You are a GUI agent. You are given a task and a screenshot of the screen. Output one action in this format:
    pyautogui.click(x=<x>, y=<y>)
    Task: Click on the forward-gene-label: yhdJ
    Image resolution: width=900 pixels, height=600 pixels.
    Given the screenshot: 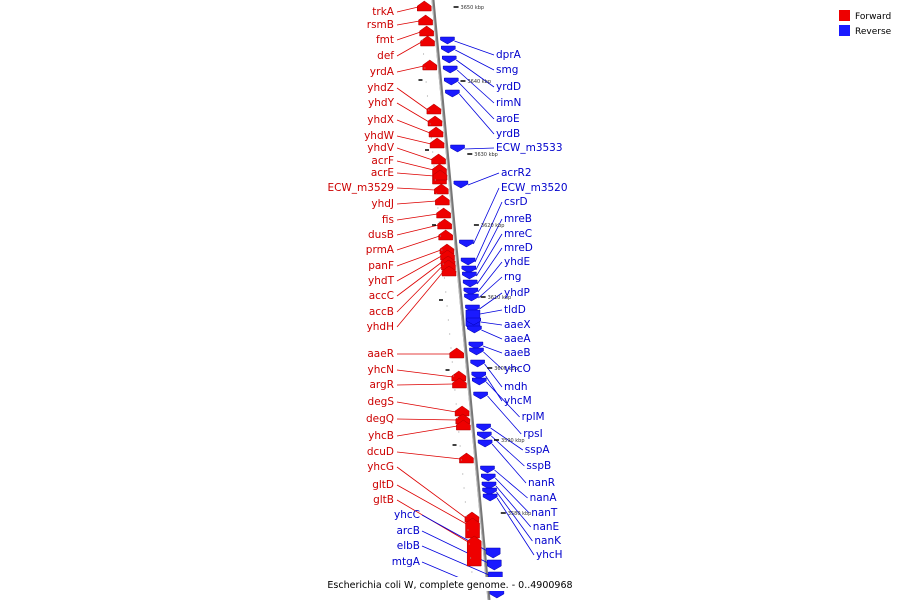 What is the action you would take?
    pyautogui.click(x=382, y=204)
    